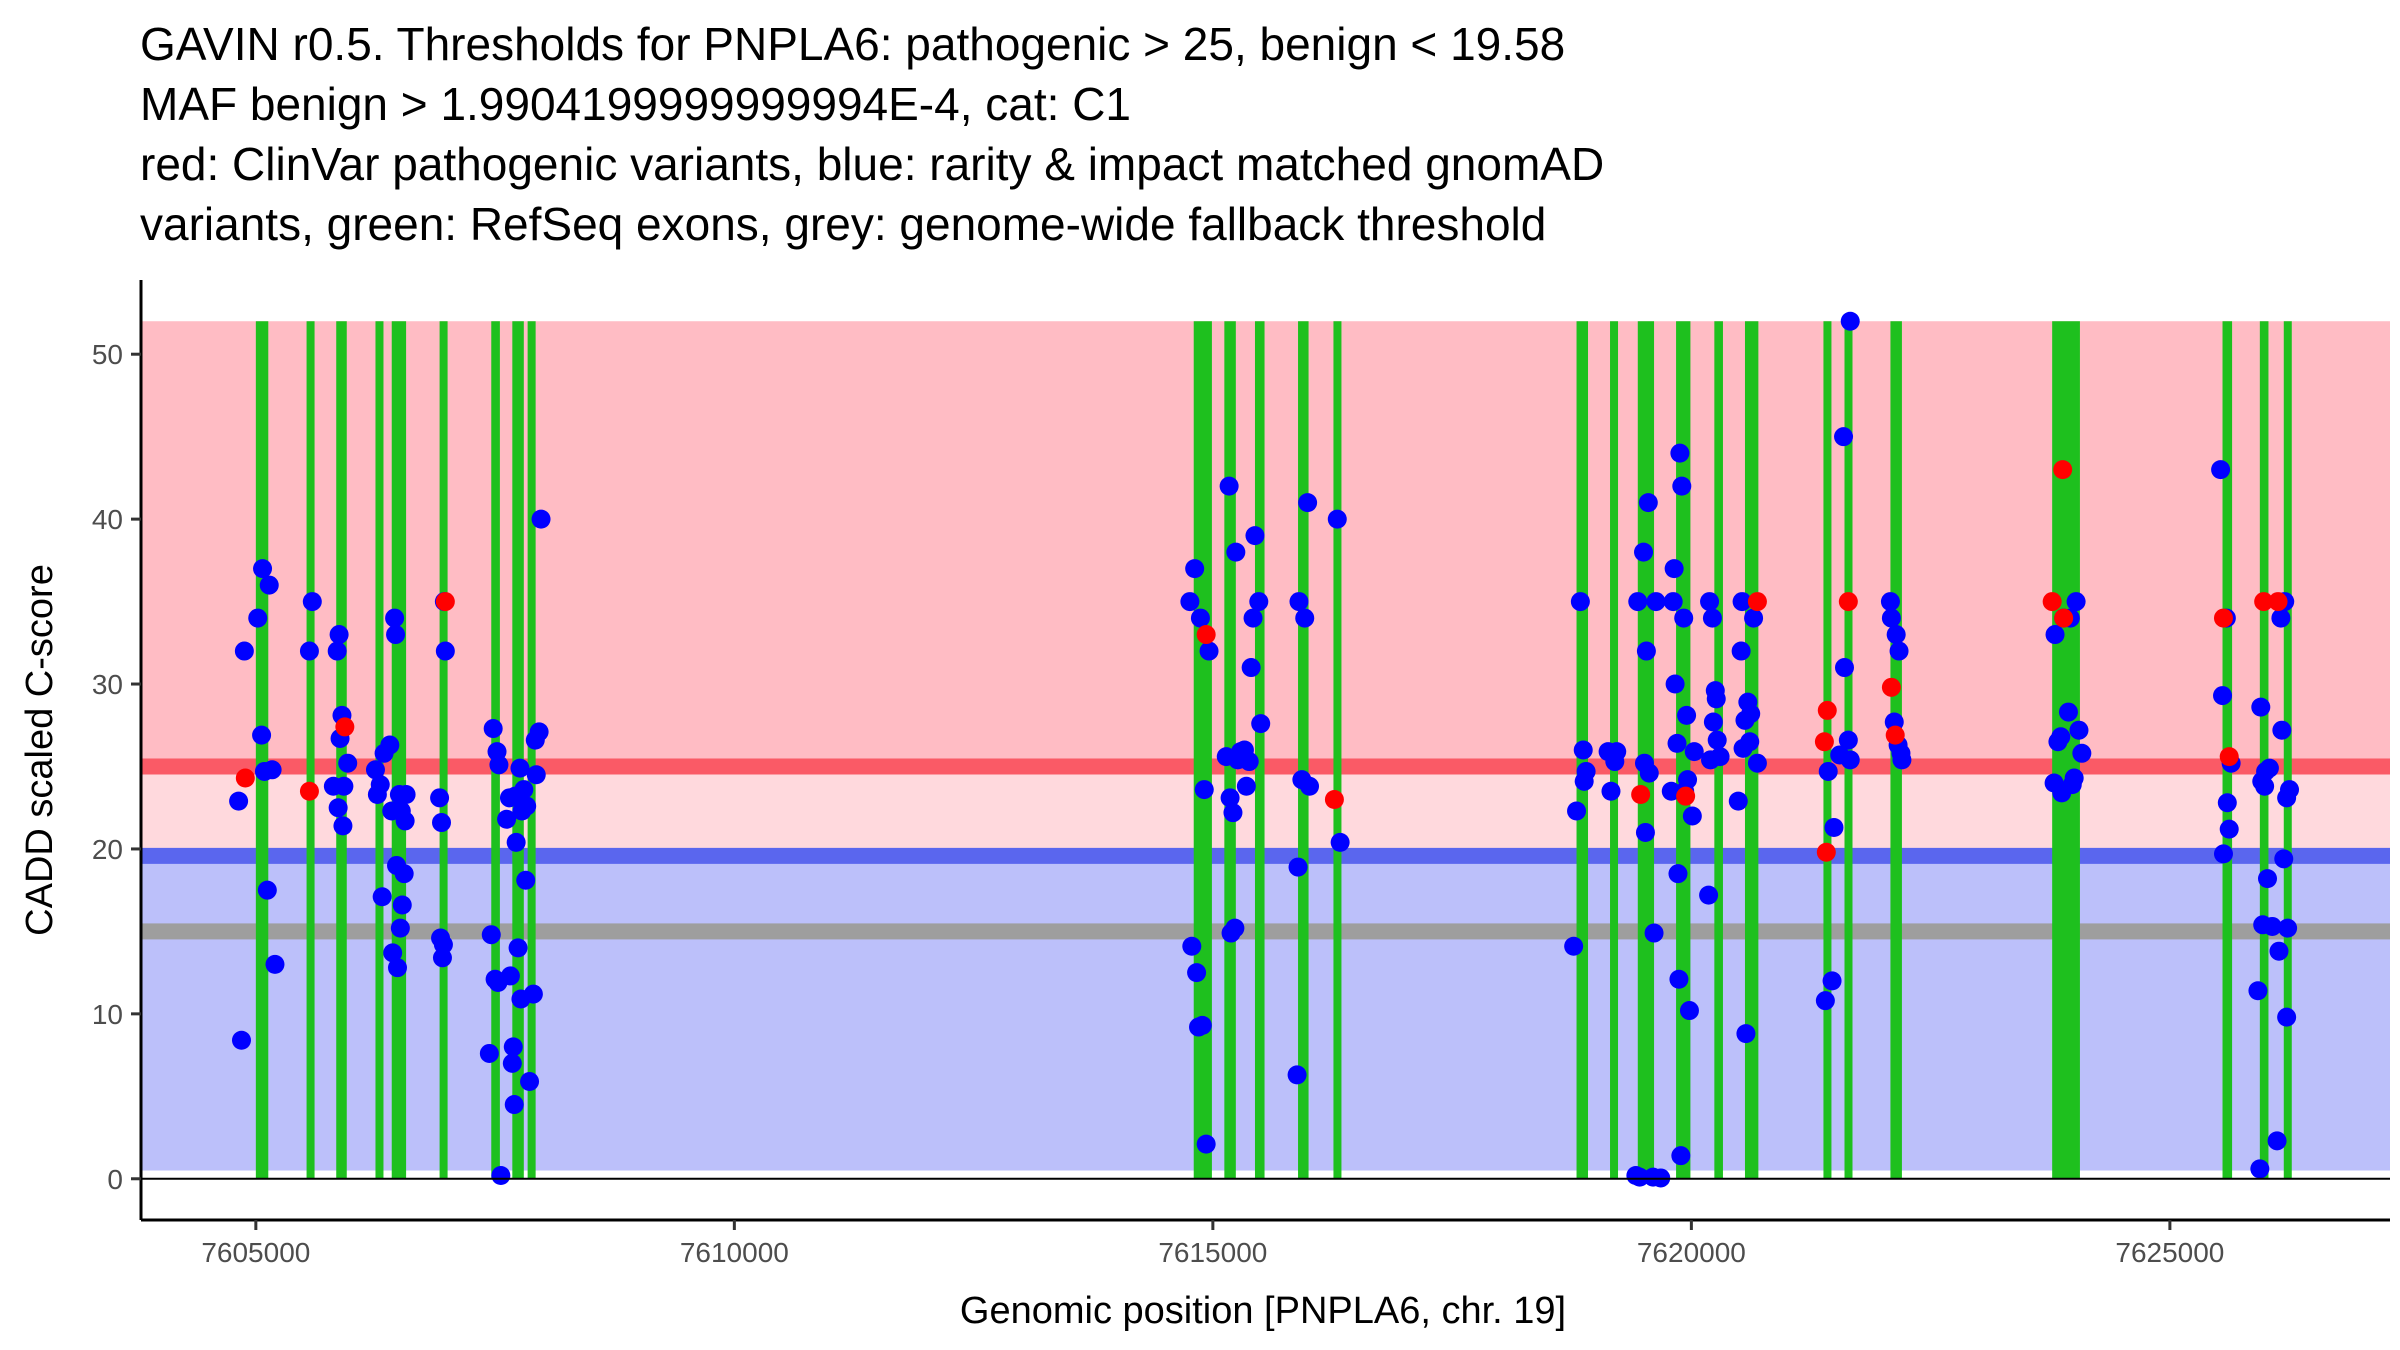 The image size is (2400, 1350). I want to click on x-tick-label: 7625000, so click(2169, 1252).